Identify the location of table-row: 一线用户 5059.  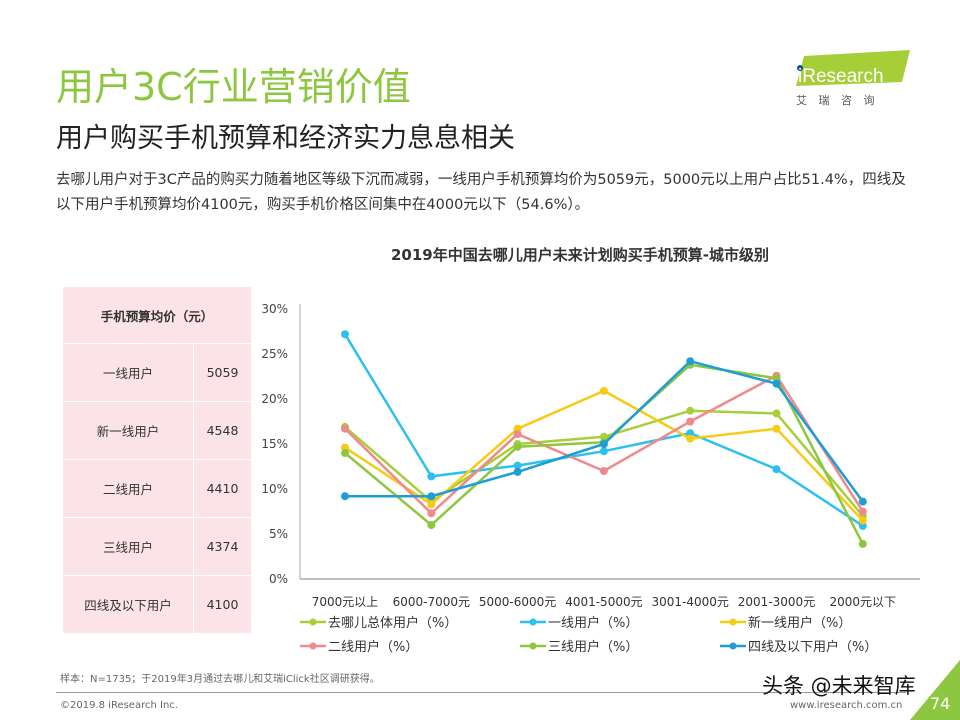
(157, 372).